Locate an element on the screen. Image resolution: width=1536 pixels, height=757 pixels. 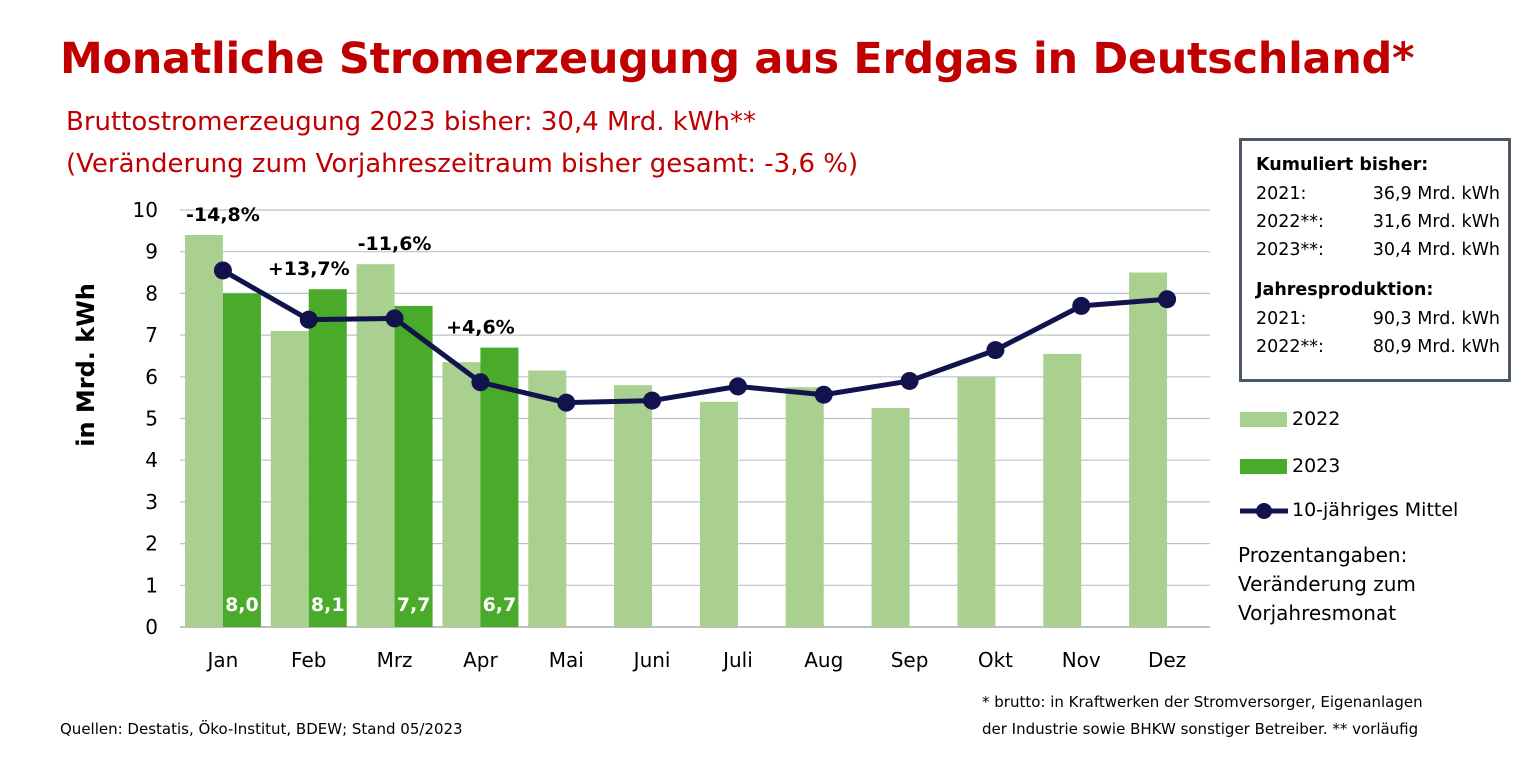
note-line: Veränderung zum is located at coordinates (1327, 584).